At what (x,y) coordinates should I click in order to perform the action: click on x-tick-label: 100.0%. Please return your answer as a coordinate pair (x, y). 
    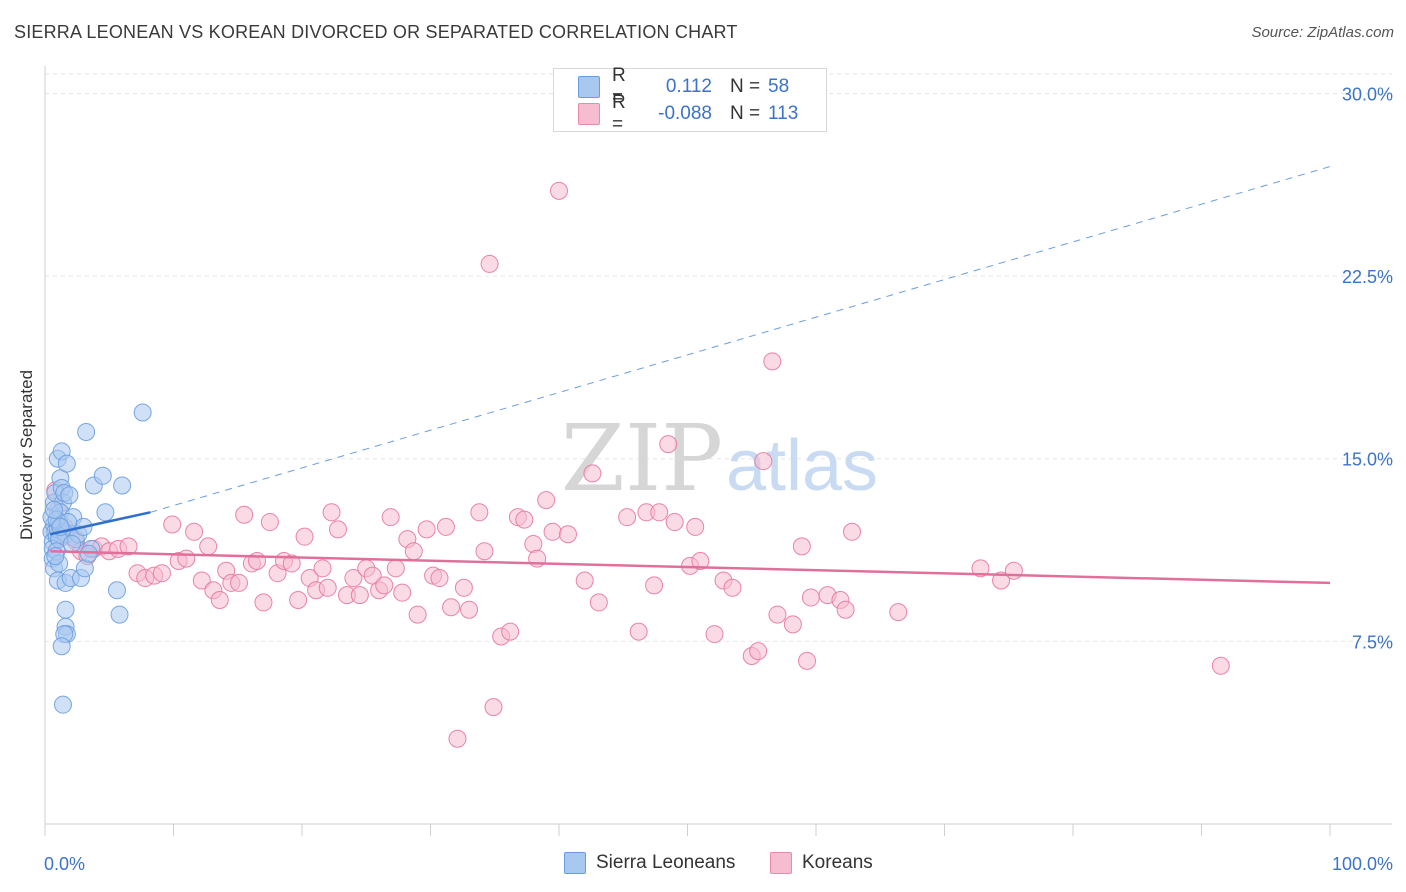
    Looking at the image, I should click on (1362, 864).